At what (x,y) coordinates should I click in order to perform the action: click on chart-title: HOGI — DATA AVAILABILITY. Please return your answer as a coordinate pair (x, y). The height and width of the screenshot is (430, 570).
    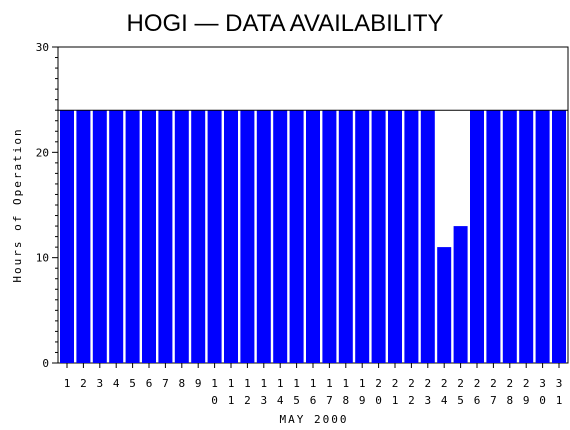
    Looking at the image, I should click on (285, 23).